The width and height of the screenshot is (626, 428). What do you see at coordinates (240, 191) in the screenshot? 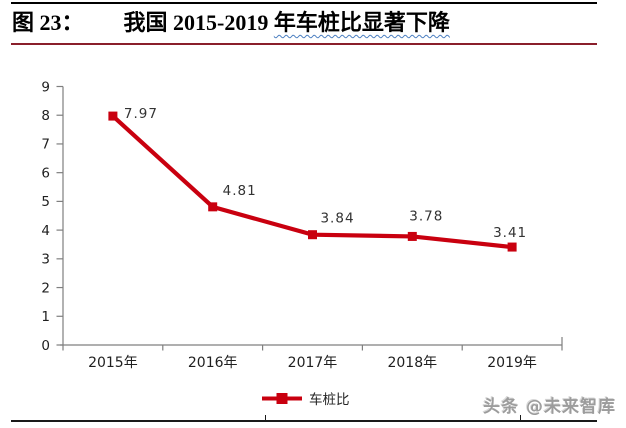
I see `data-point-label: 4.81` at bounding box center [240, 191].